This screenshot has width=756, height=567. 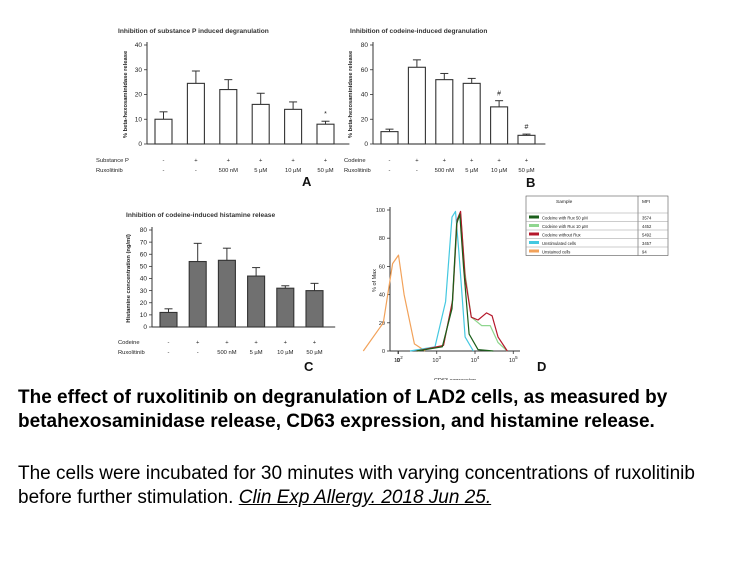 I want to click on x-tick-label: 10³, so click(x=436, y=359).